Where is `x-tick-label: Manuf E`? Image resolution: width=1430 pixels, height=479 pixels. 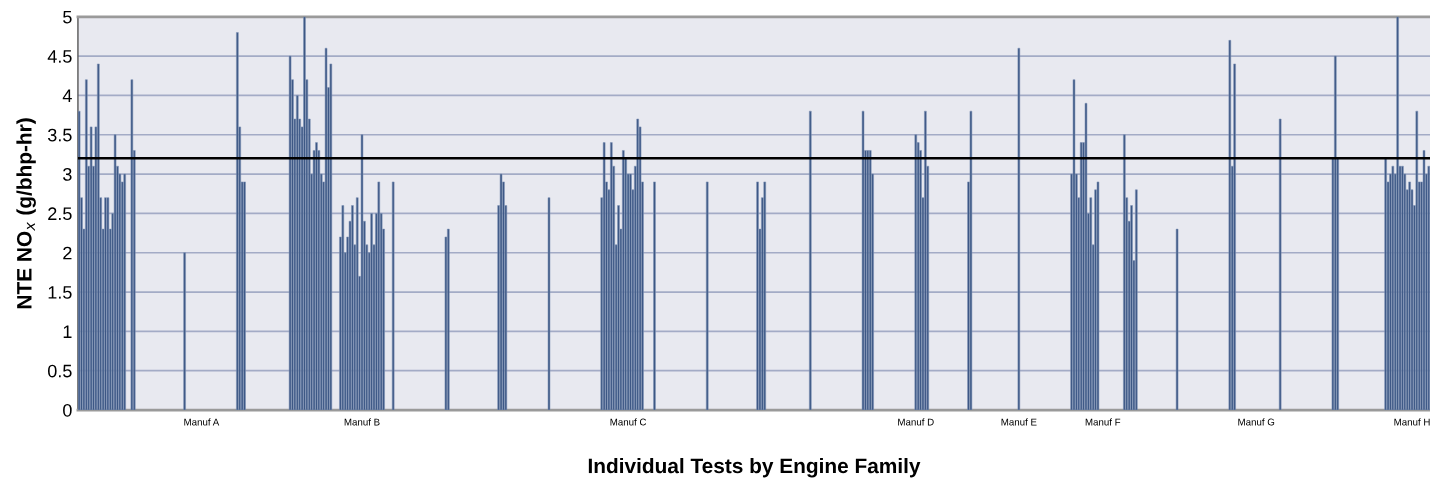 x-tick-label: Manuf E is located at coordinates (1019, 422).